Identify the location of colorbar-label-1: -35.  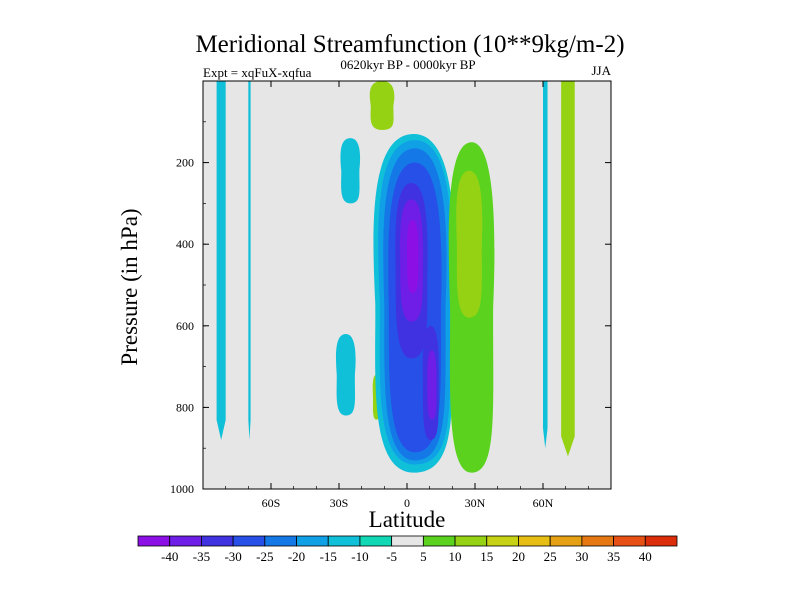
(201, 556).